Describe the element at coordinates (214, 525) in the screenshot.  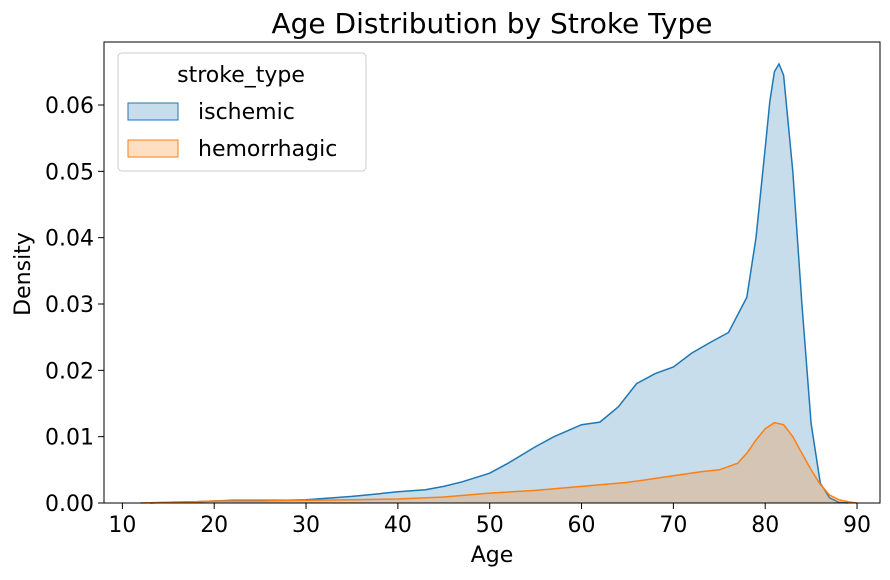
I see `x-tick-label: 20` at that location.